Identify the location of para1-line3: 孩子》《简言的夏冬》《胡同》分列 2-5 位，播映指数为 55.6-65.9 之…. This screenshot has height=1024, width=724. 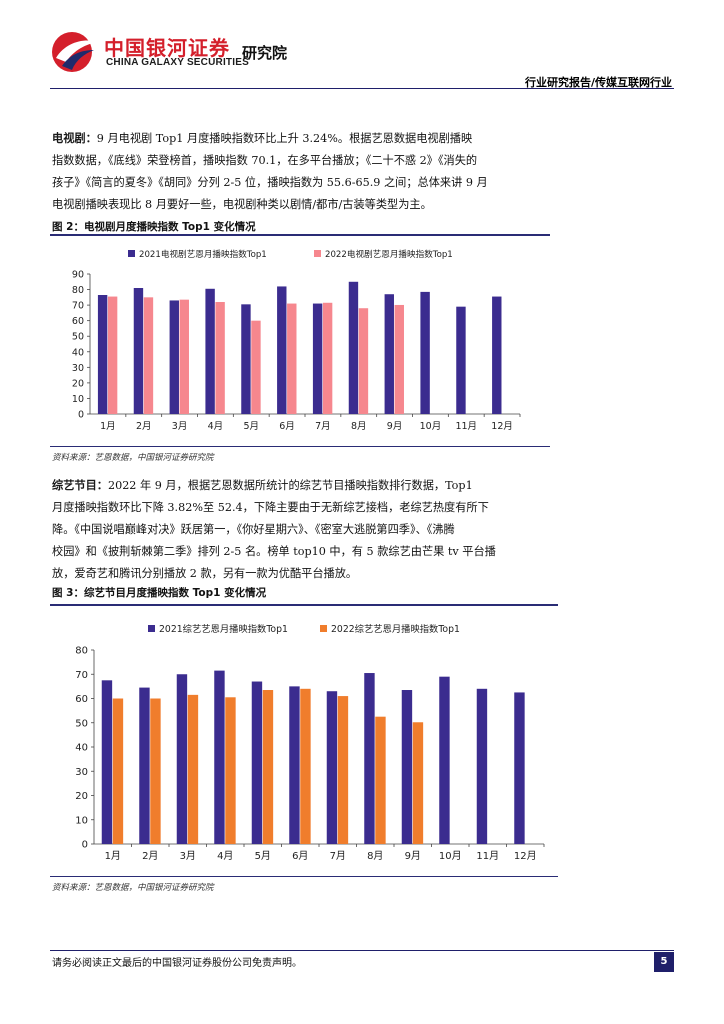
(270, 182).